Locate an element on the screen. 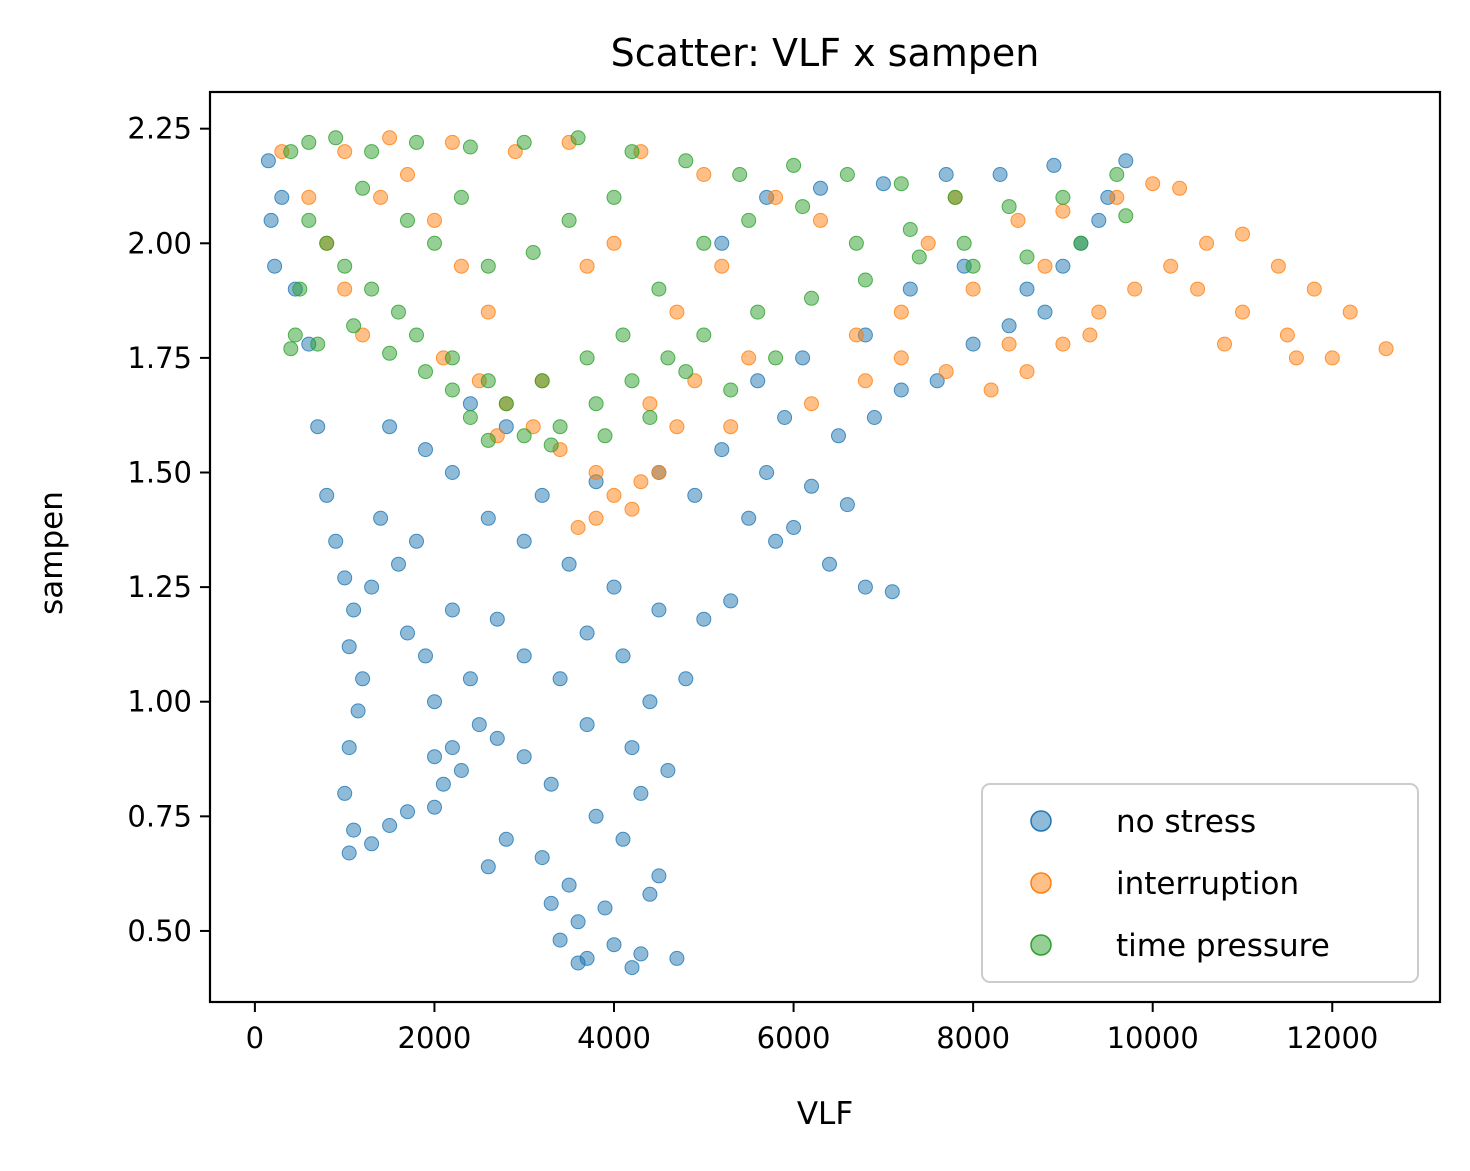 Image resolution: width=1470 pixels, height=1171 pixels. y-tick-label: 1.25 is located at coordinates (159, 587).